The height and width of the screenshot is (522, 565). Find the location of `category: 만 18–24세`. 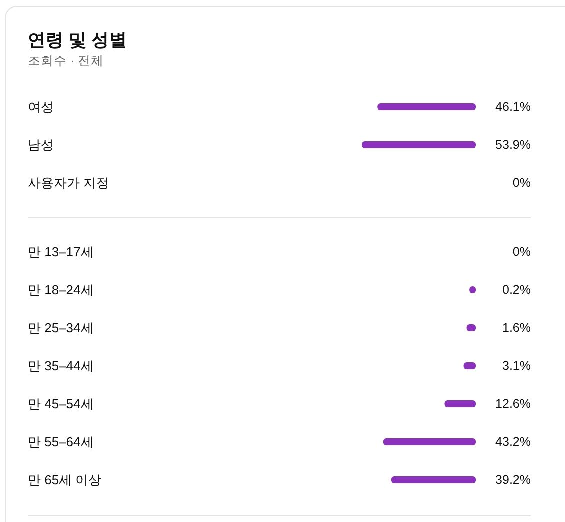

category: 만 18–24세 is located at coordinates (61, 290).